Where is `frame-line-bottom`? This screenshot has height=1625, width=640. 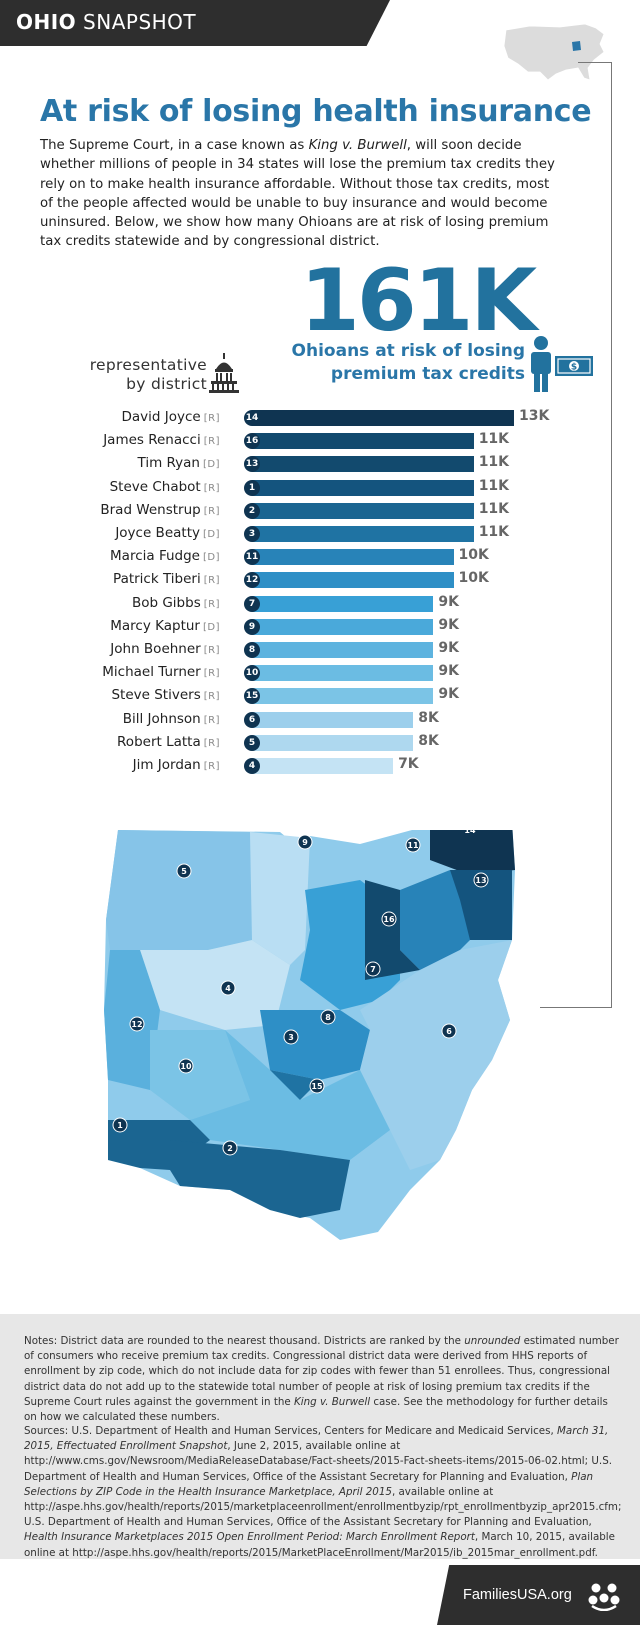 frame-line-bottom is located at coordinates (576, 1007).